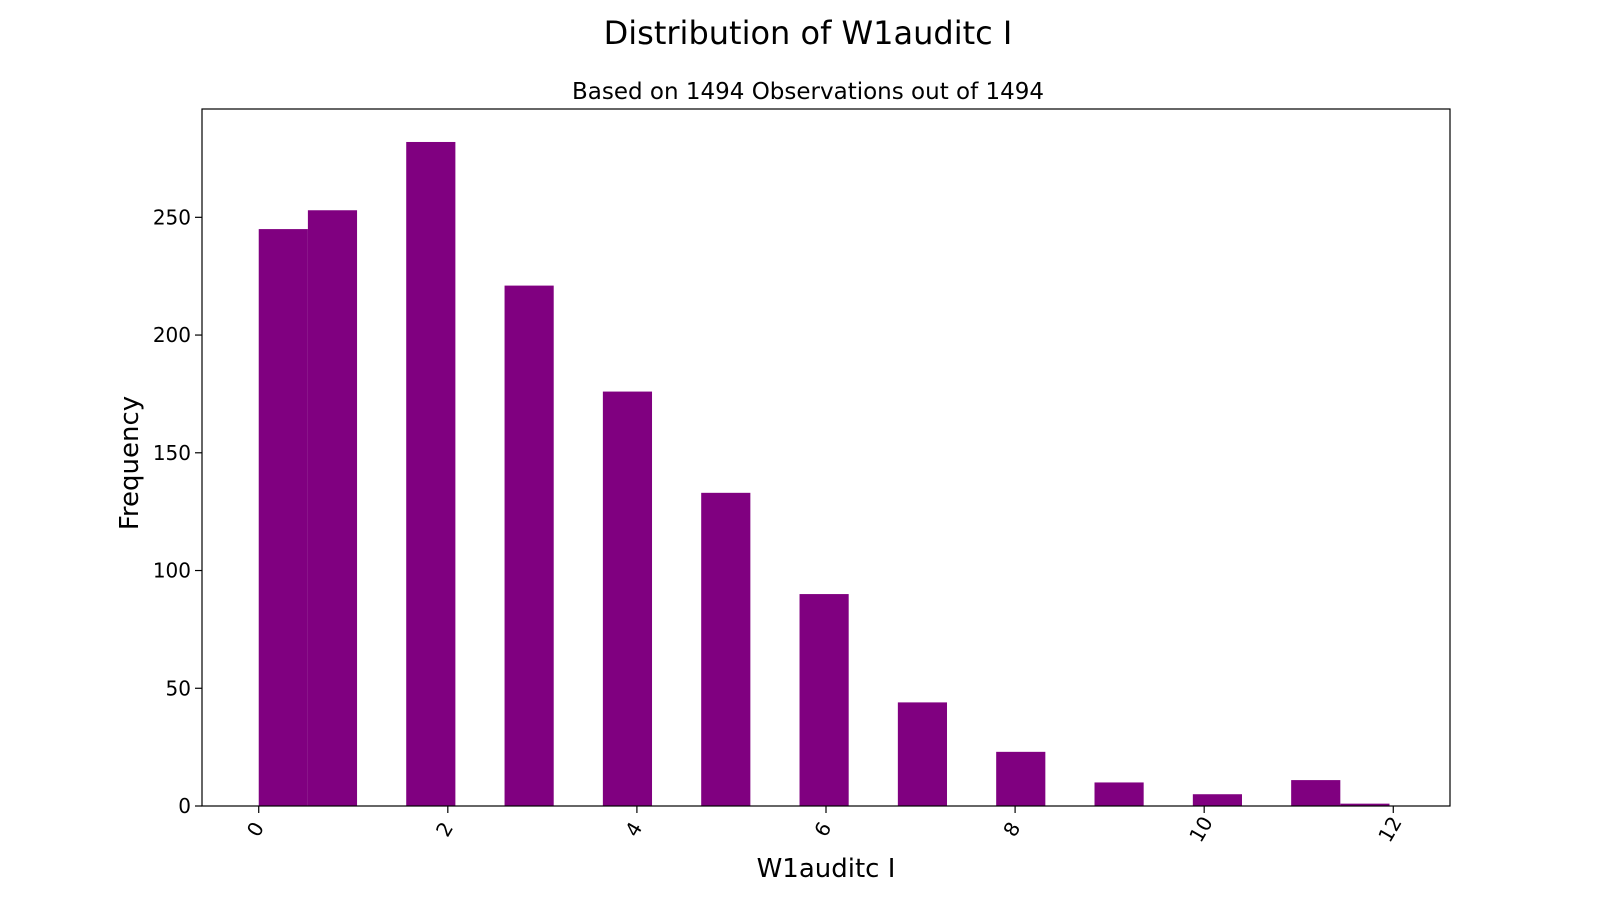 The width and height of the screenshot is (1600, 900). I want to click on x-tick-label: 2, so click(444, 829).